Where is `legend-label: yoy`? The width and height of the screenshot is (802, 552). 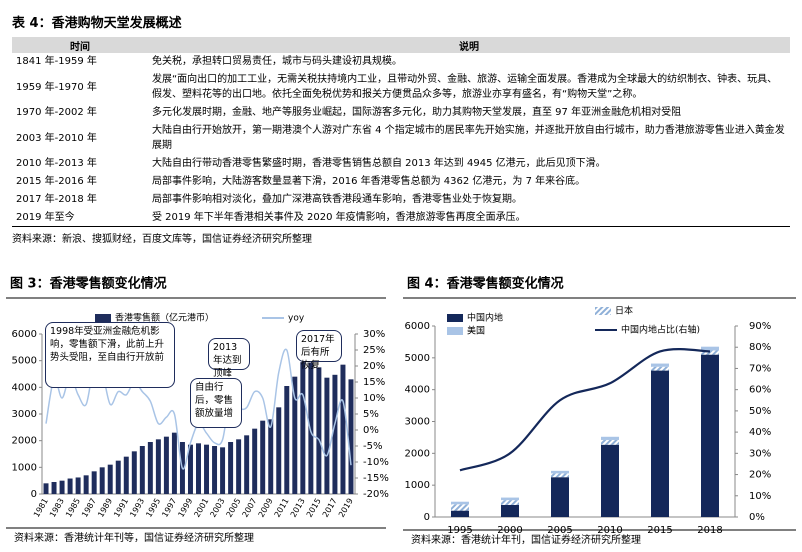 legend-label: yoy is located at coordinates (296, 319).